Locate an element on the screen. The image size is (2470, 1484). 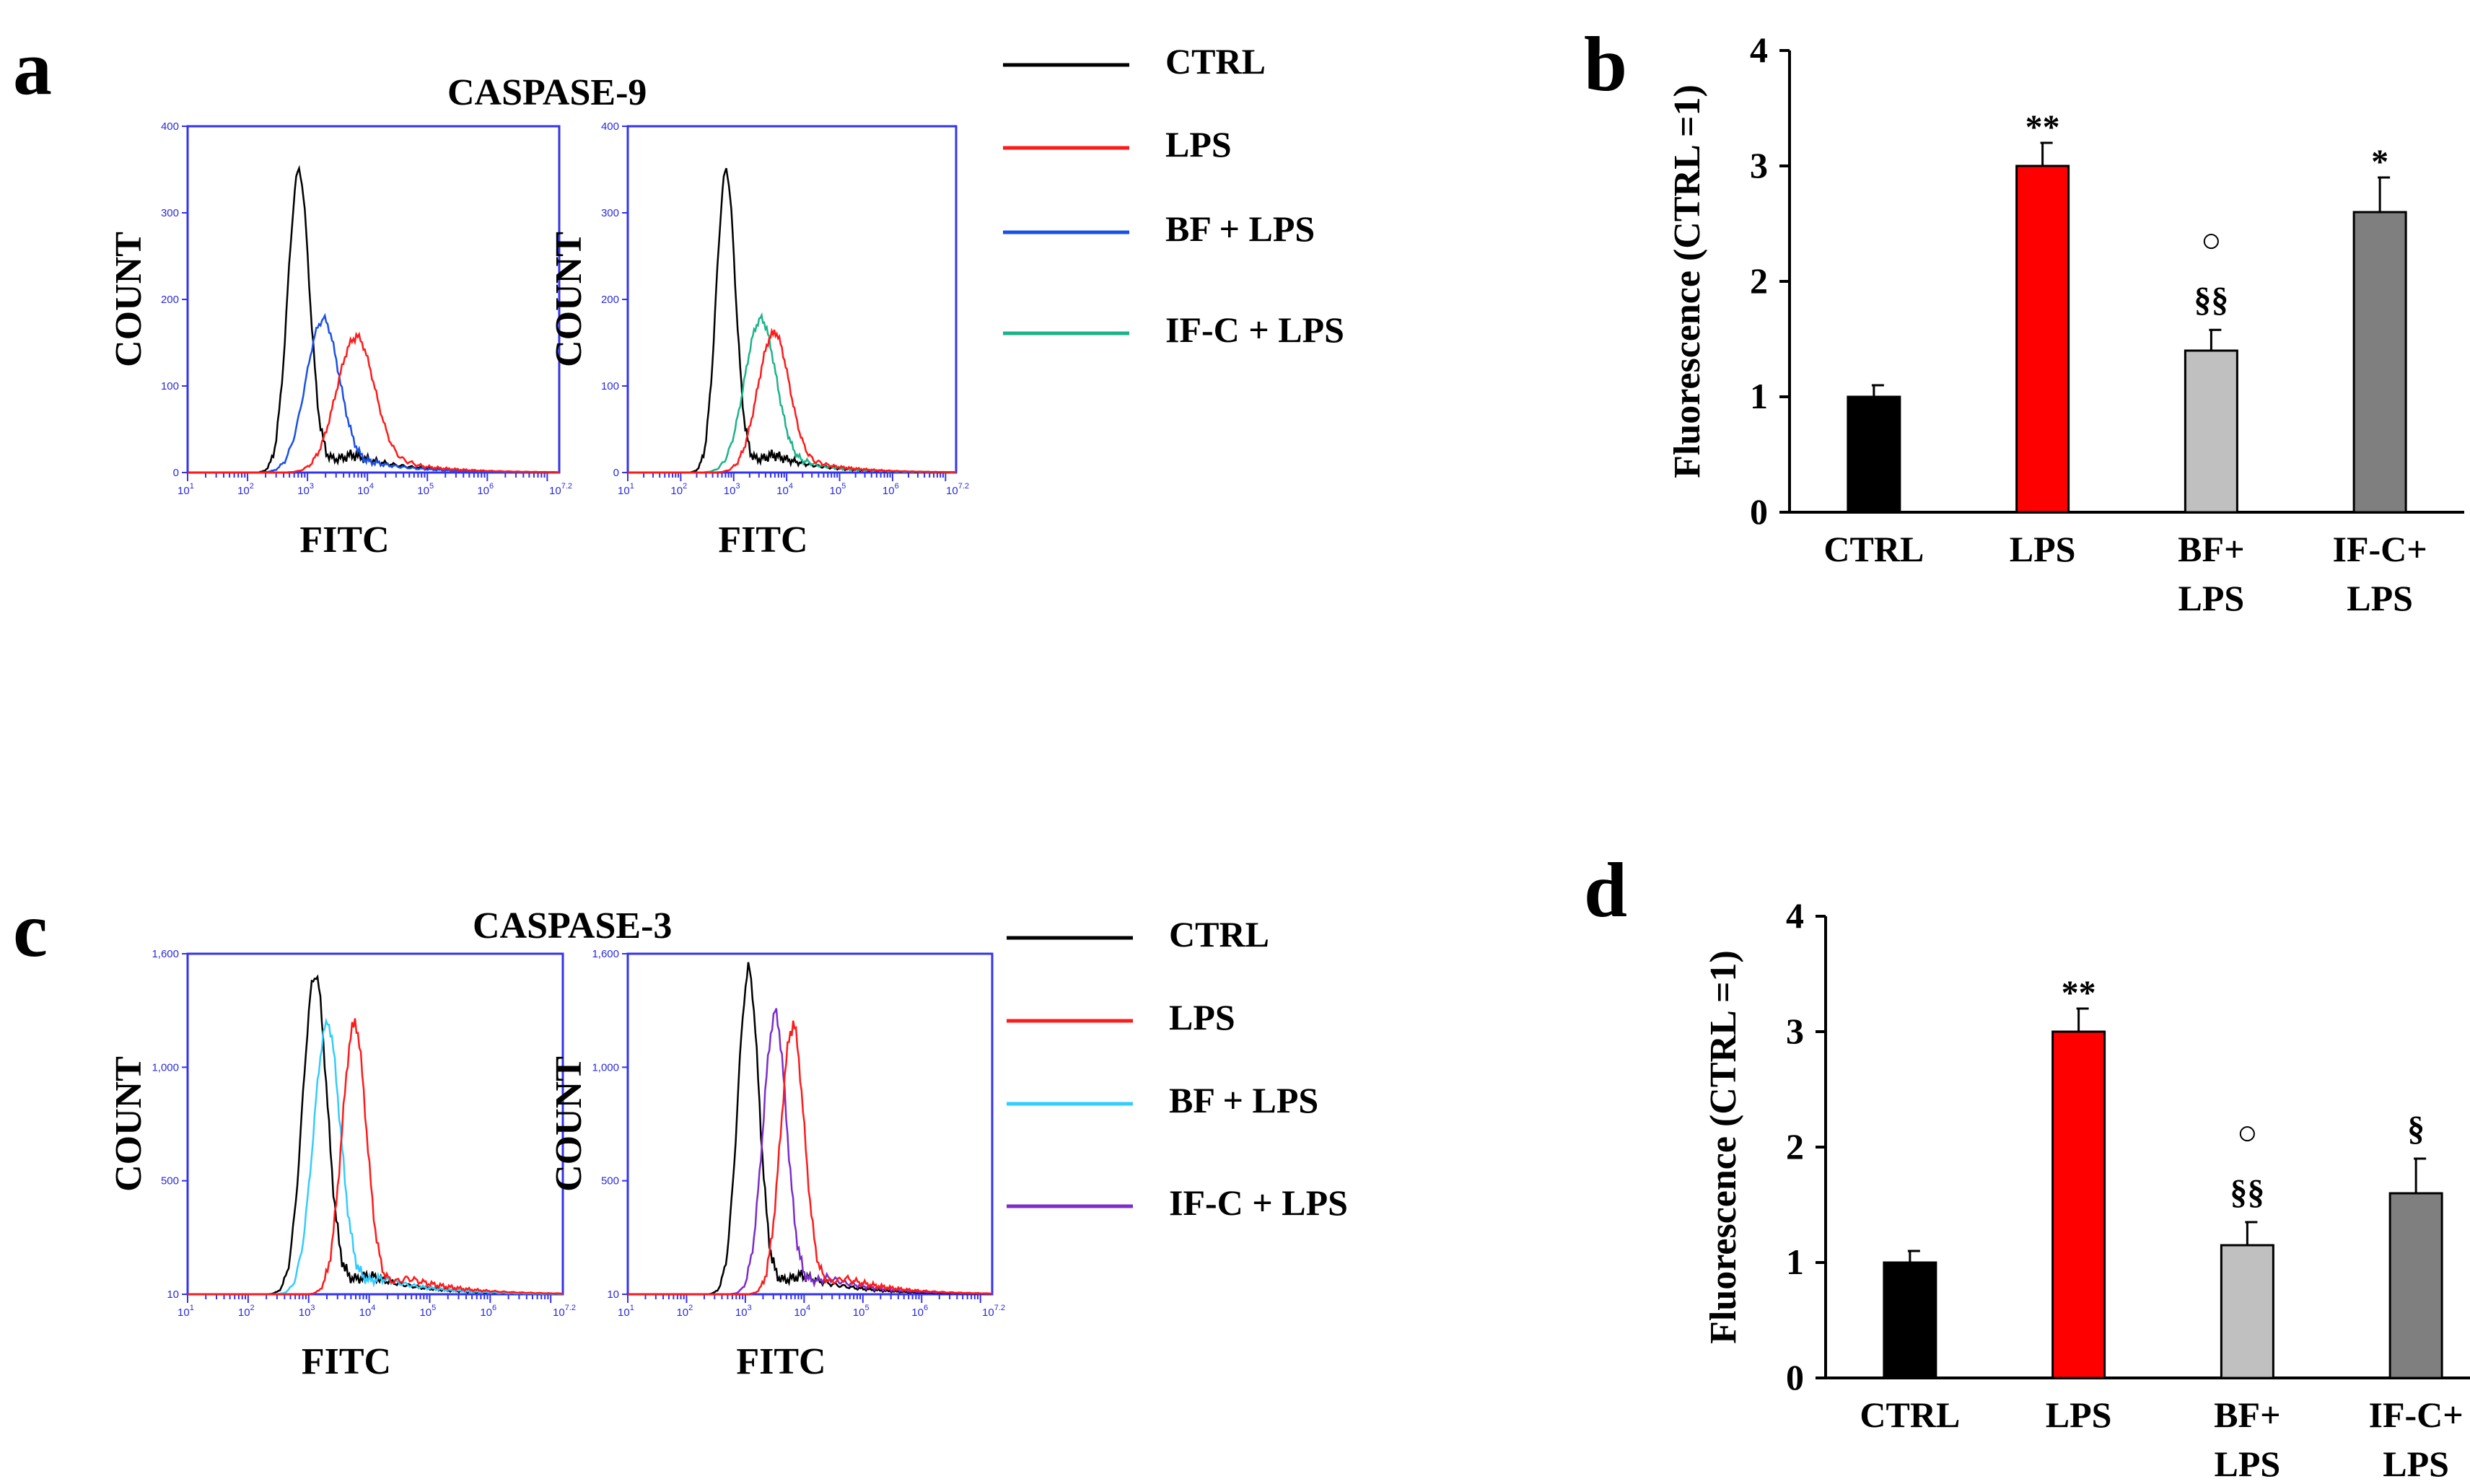
y-tick-label: 10 is located at coordinates (173, 1294).